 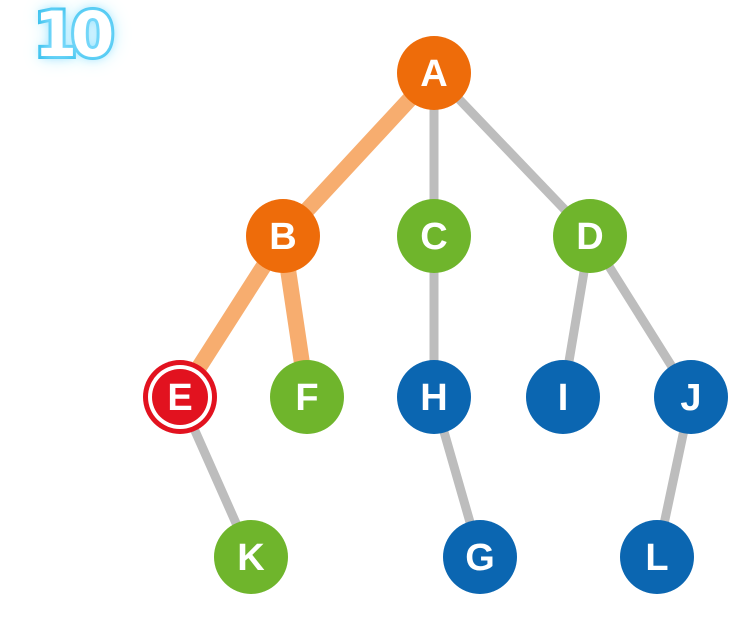 What do you see at coordinates (358, 154) in the screenshot?
I see `edge-a-b` at bounding box center [358, 154].